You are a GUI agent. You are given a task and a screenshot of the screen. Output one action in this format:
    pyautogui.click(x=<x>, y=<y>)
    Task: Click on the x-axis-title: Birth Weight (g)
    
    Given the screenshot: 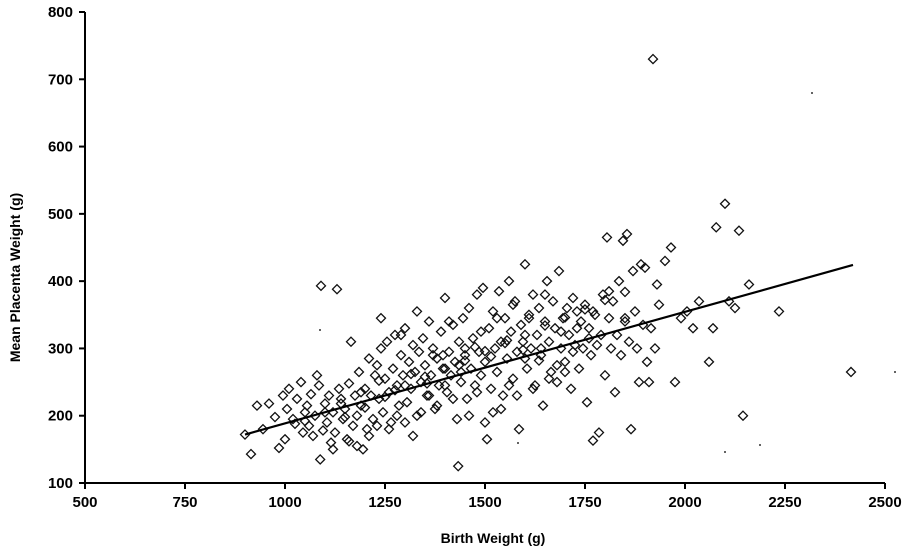 What is the action you would take?
    pyautogui.click(x=493, y=538)
    